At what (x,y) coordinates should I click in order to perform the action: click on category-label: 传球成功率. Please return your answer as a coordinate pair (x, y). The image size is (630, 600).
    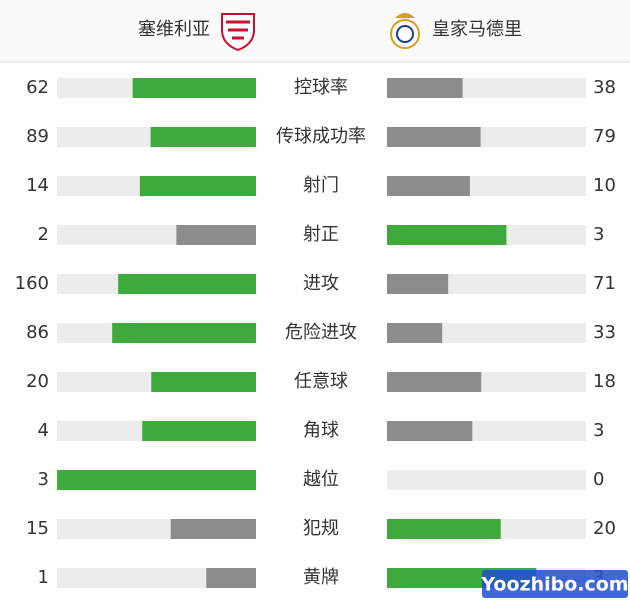
    Looking at the image, I should click on (321, 136).